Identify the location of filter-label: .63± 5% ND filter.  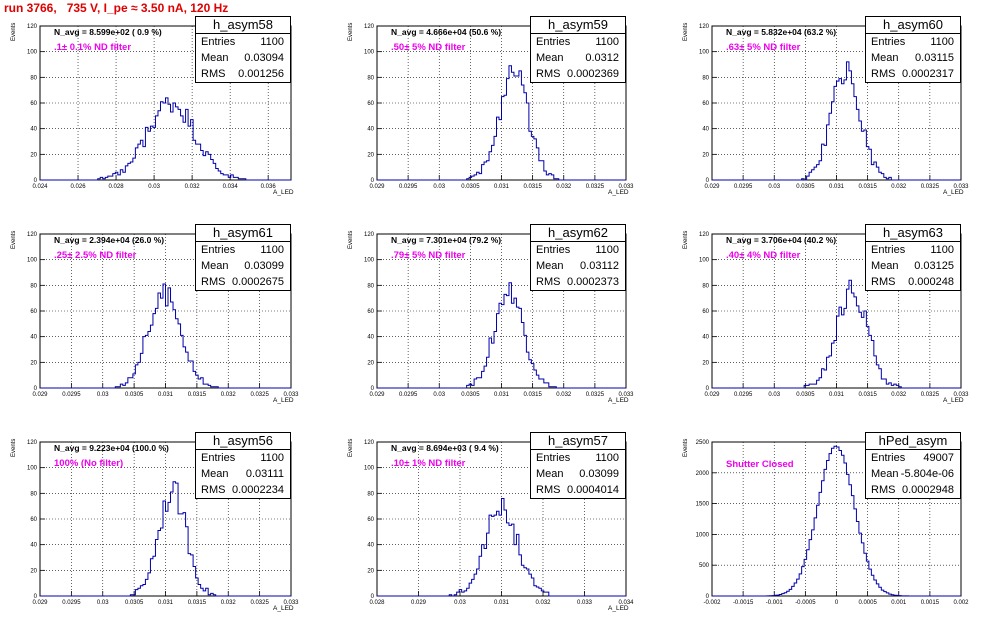
(763, 47).